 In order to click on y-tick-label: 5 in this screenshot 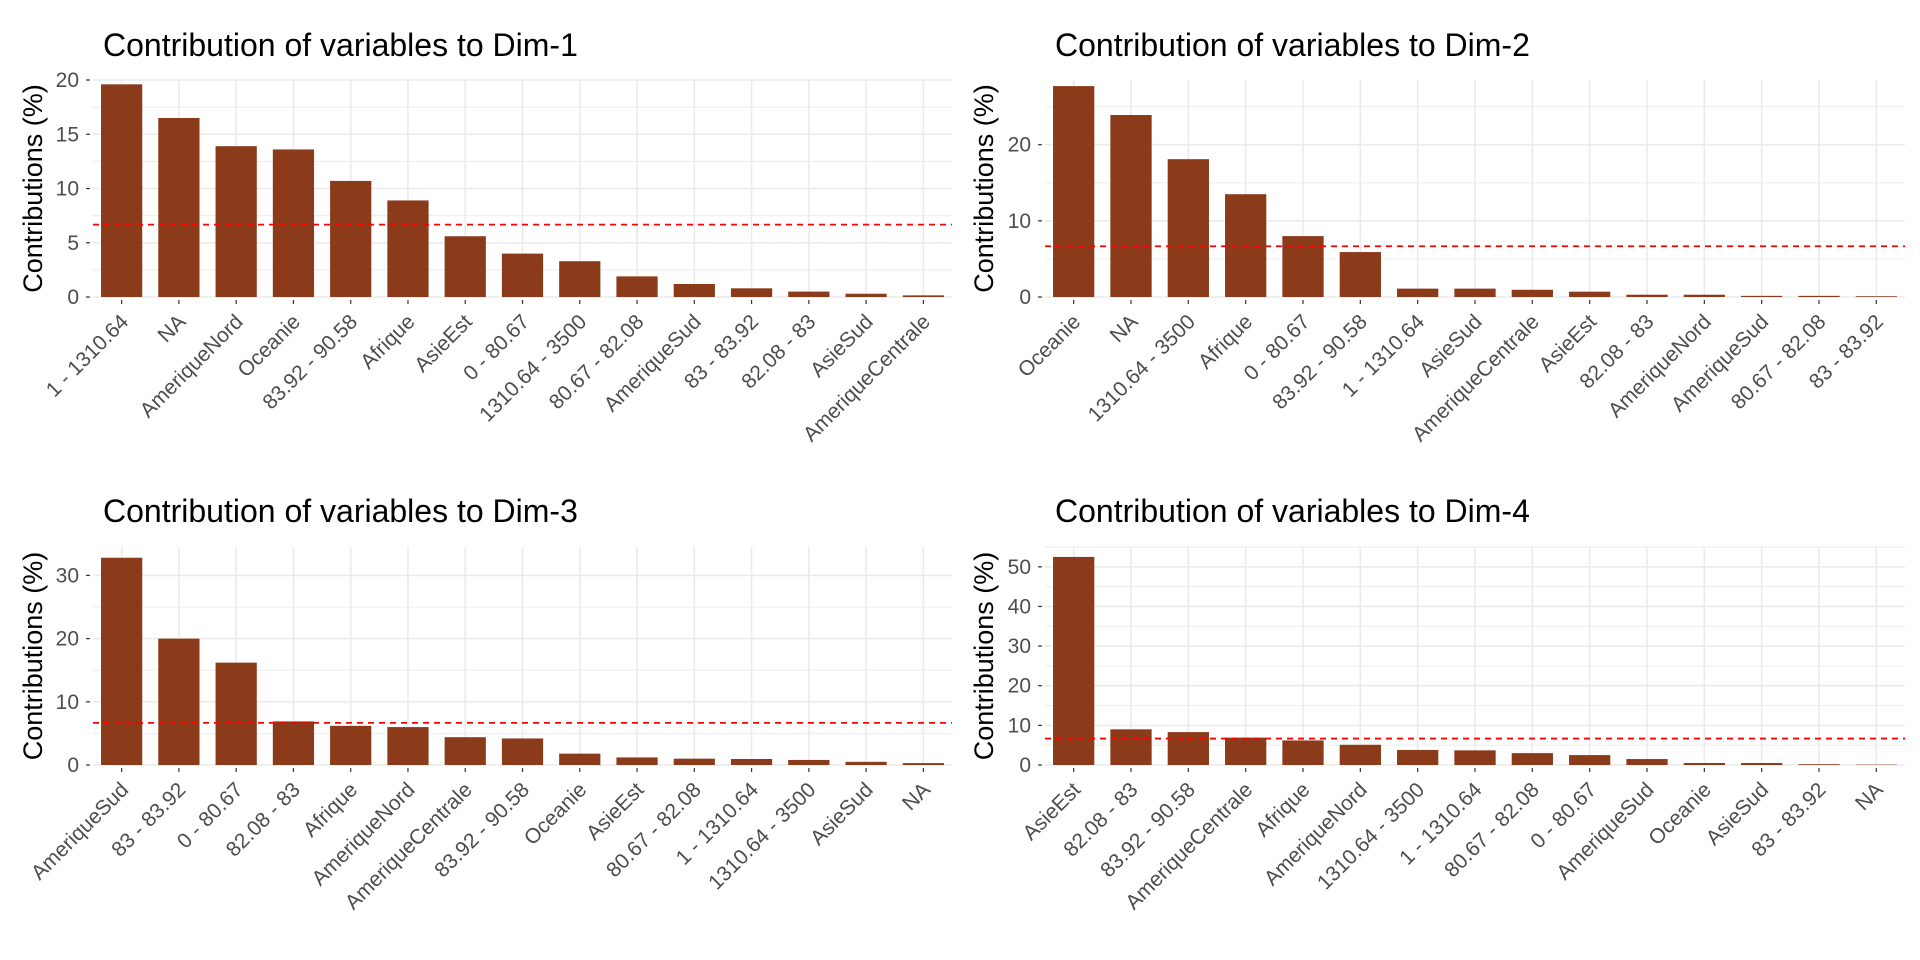, I will do `click(73, 243)`.